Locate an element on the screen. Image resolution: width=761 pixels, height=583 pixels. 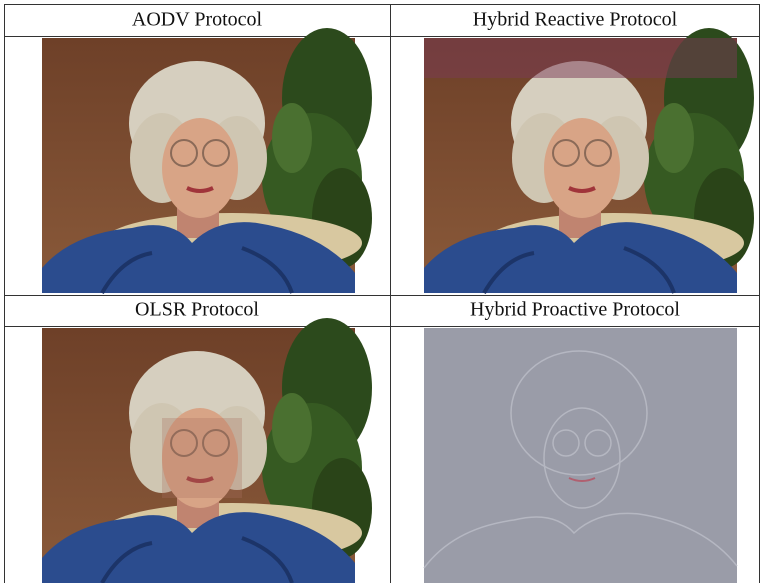
cell-header: OLSR Protocol is located at coordinates (197, 310).